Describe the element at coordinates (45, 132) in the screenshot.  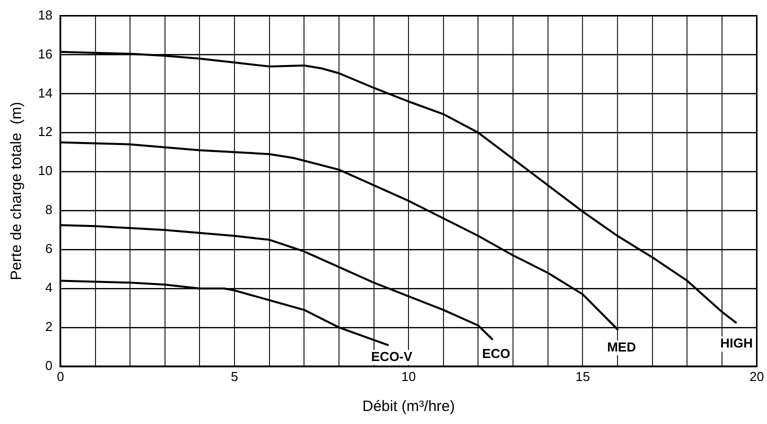
I see `y-tick-label: 12` at that location.